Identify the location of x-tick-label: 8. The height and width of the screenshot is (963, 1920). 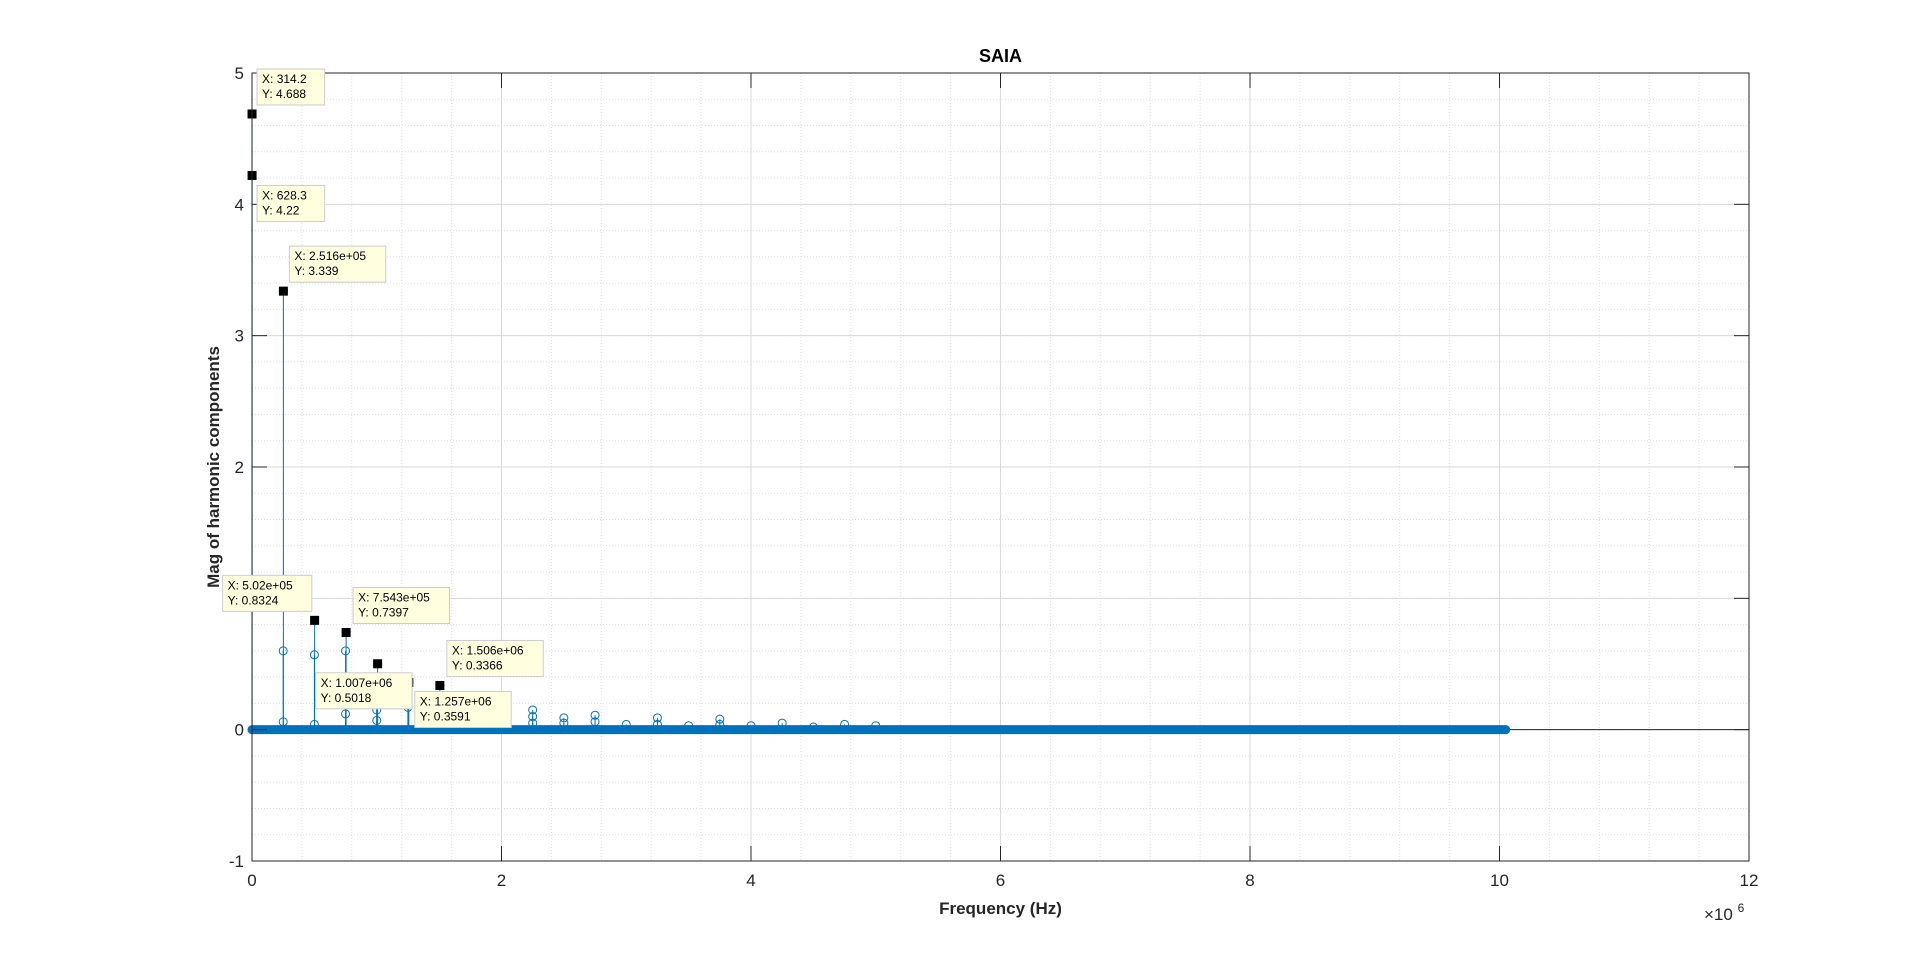
(1249, 880).